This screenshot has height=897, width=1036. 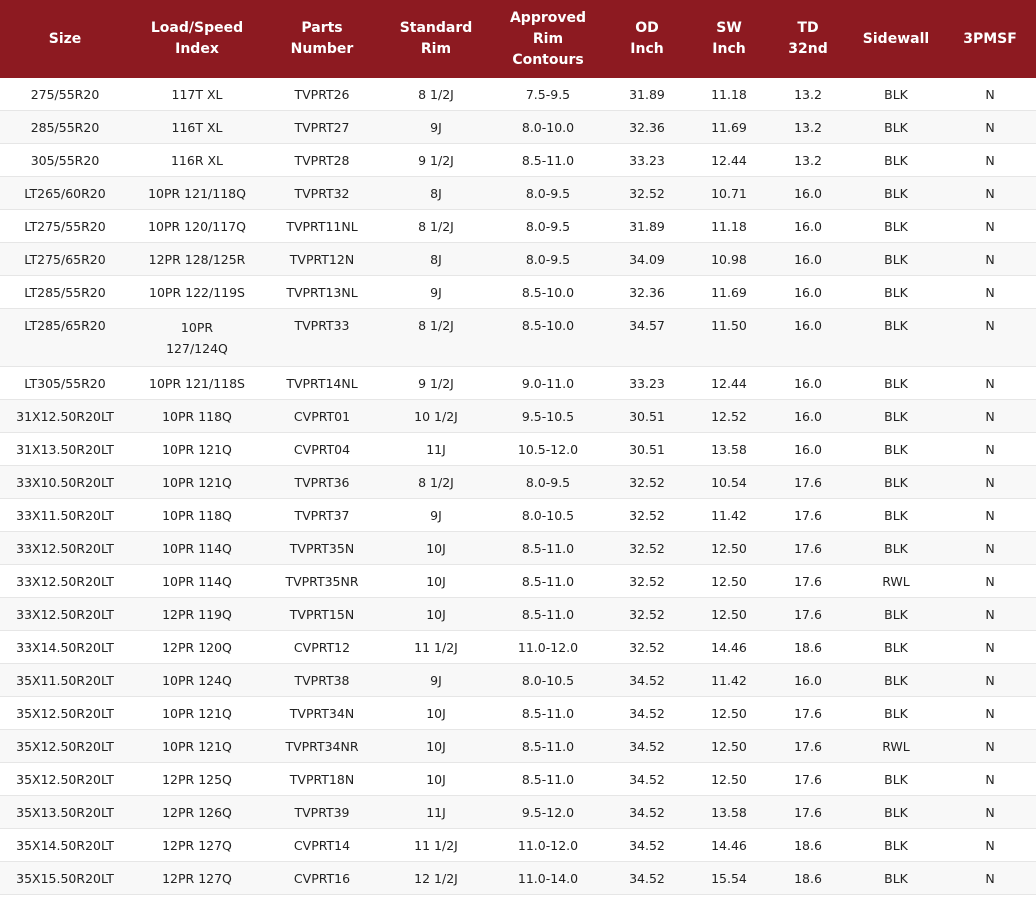 I want to click on table-cell: 12PR 128/125R, so click(x=197, y=259).